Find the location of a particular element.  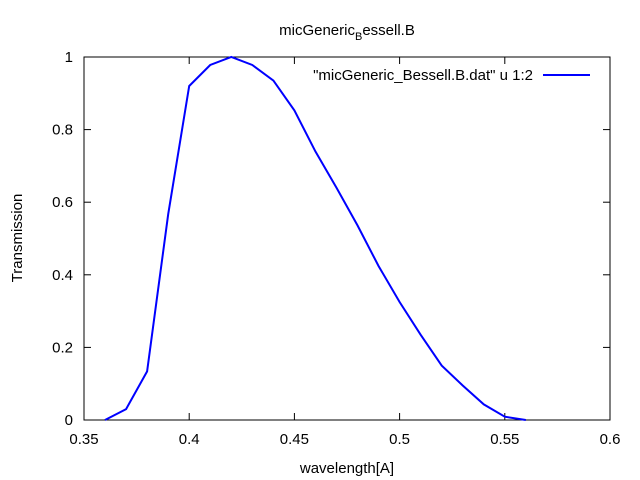

legend-label: "micGeneric_Bessell.B.dat" u 1:2 is located at coordinates (423, 75).